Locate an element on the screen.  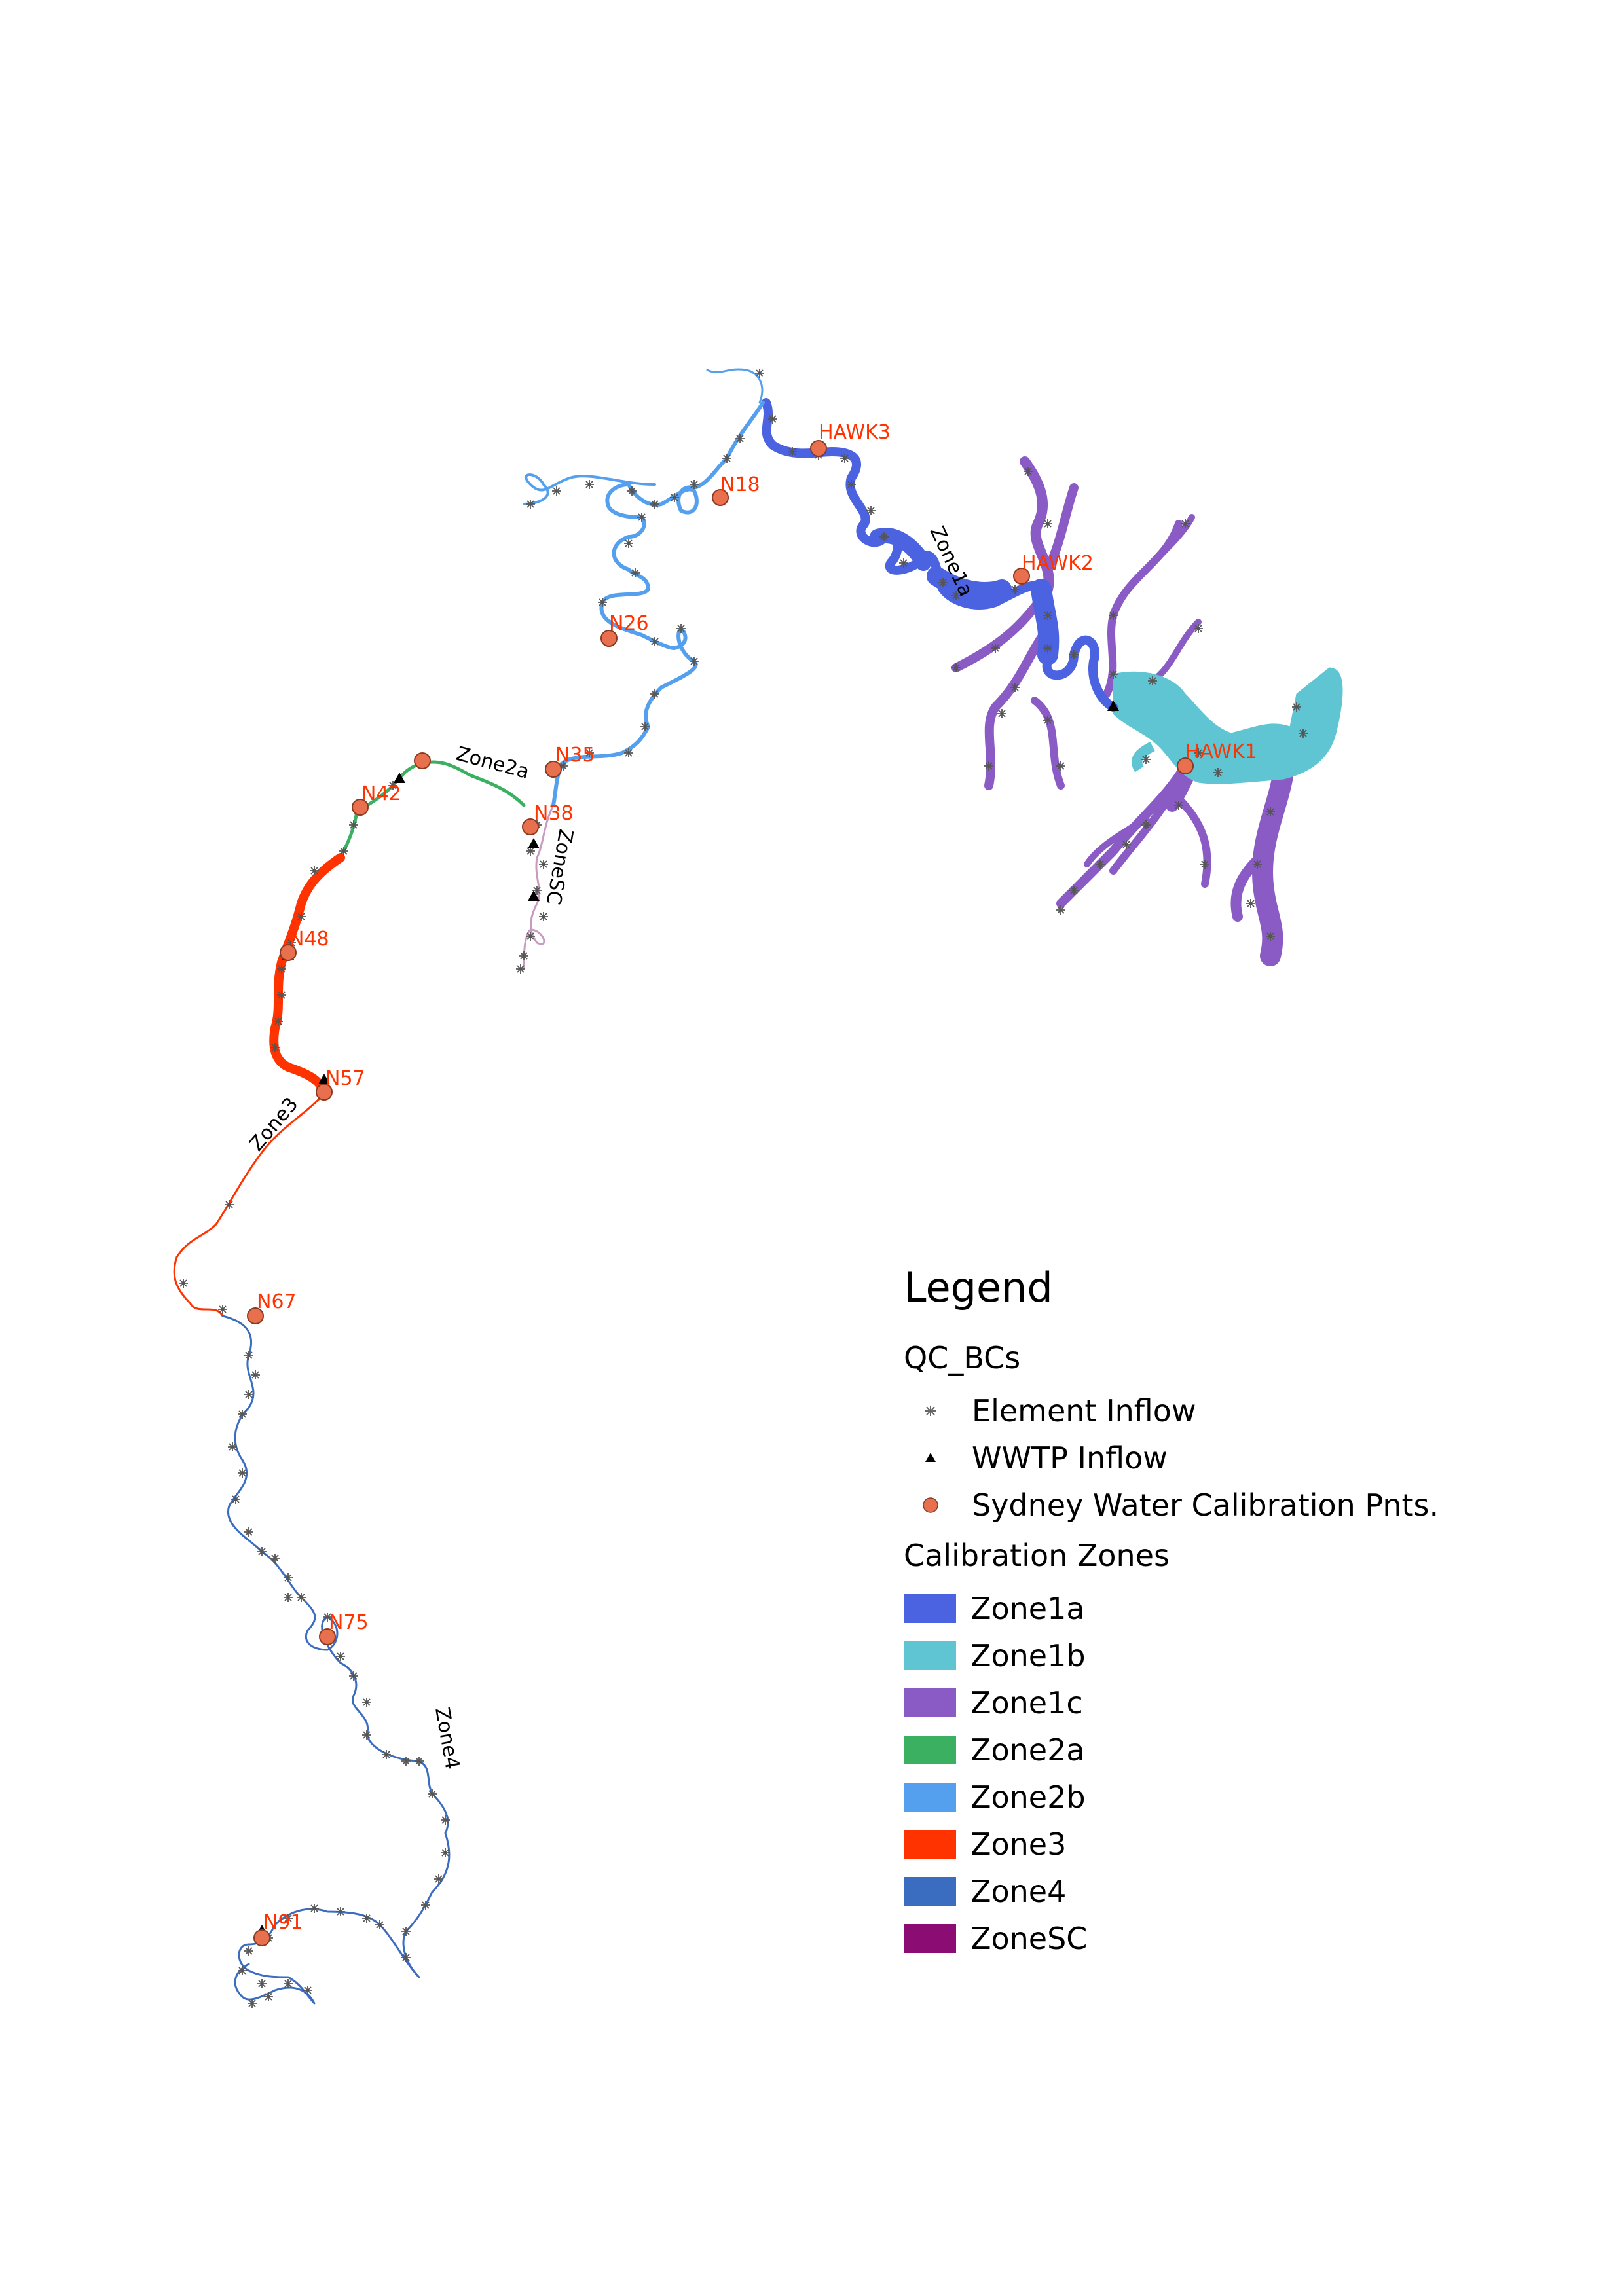
legend-item-zone1b: Zone1b is located at coordinates (1198, 1655).